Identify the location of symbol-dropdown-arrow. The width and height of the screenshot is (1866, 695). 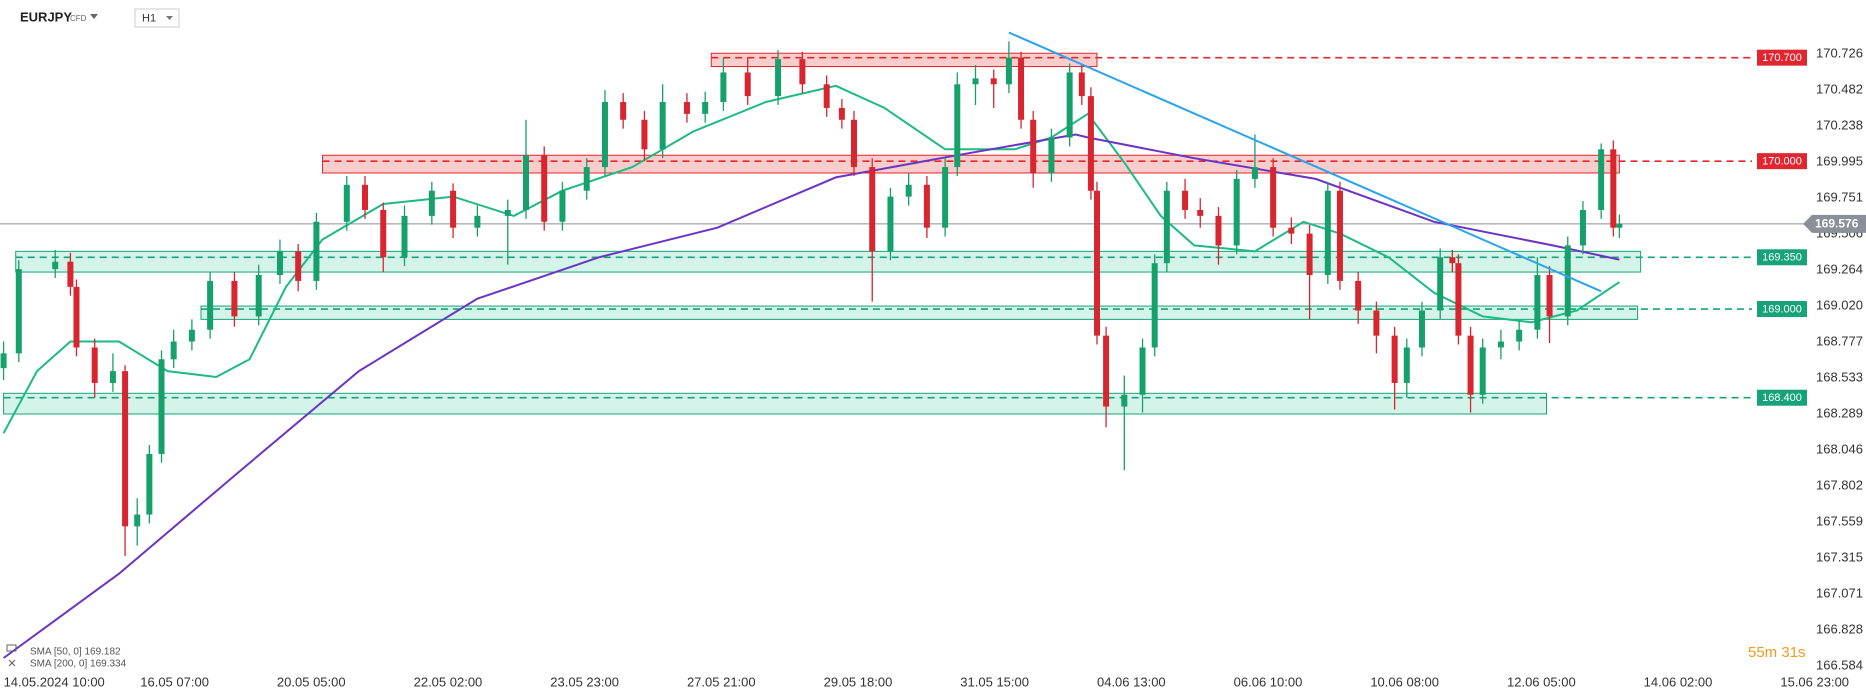
(94, 16).